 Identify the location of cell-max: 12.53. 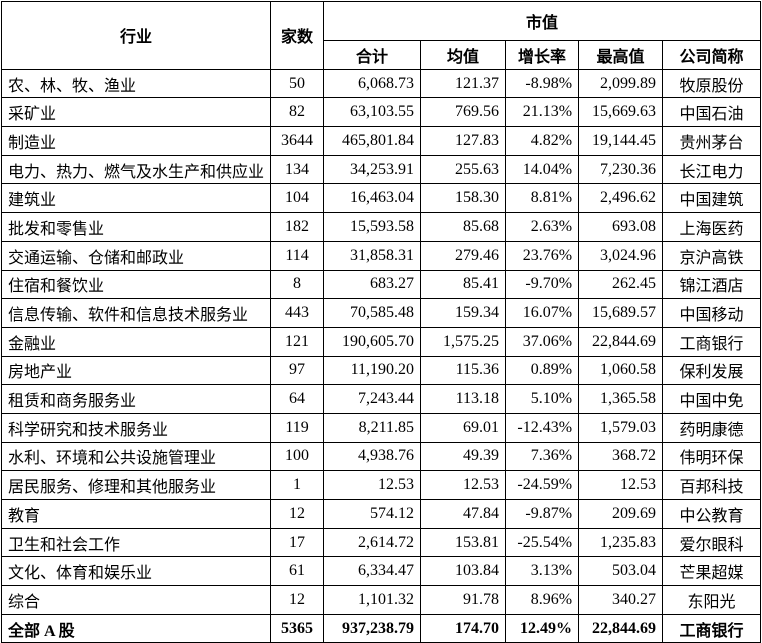
(621, 485).